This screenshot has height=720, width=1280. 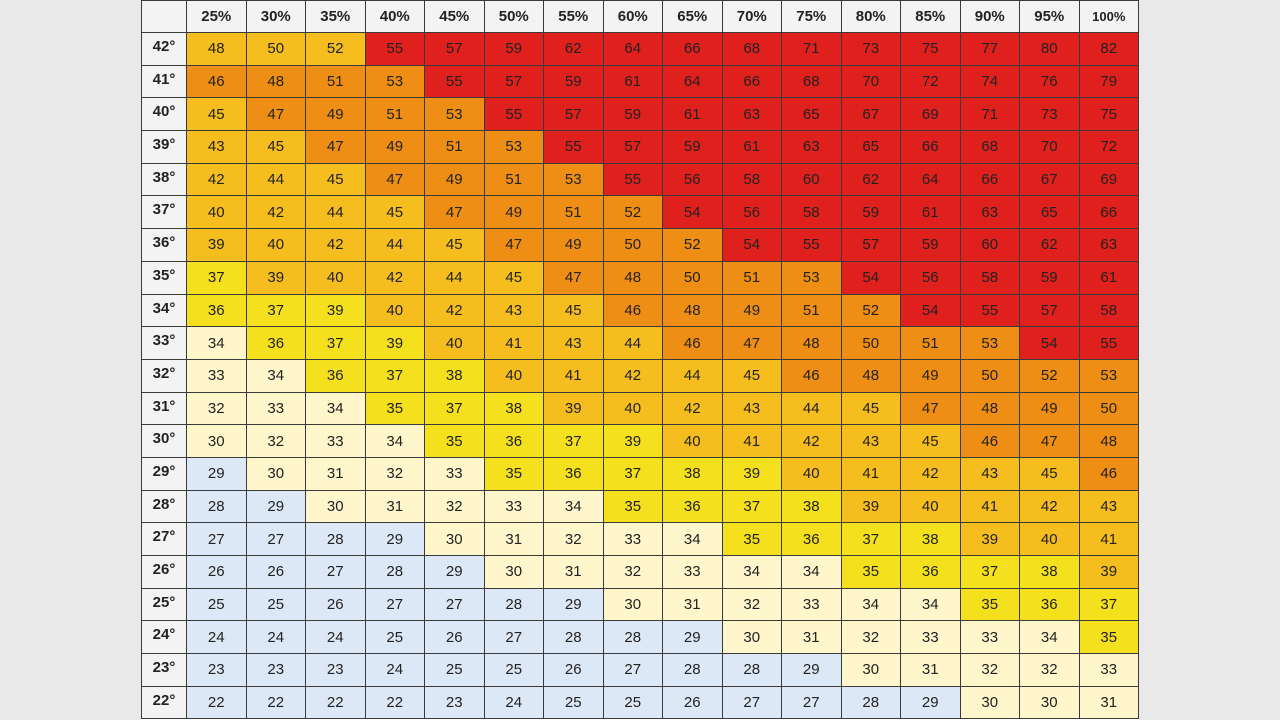 I want to click on humidity-column-header: 70%, so click(x=751, y=16).